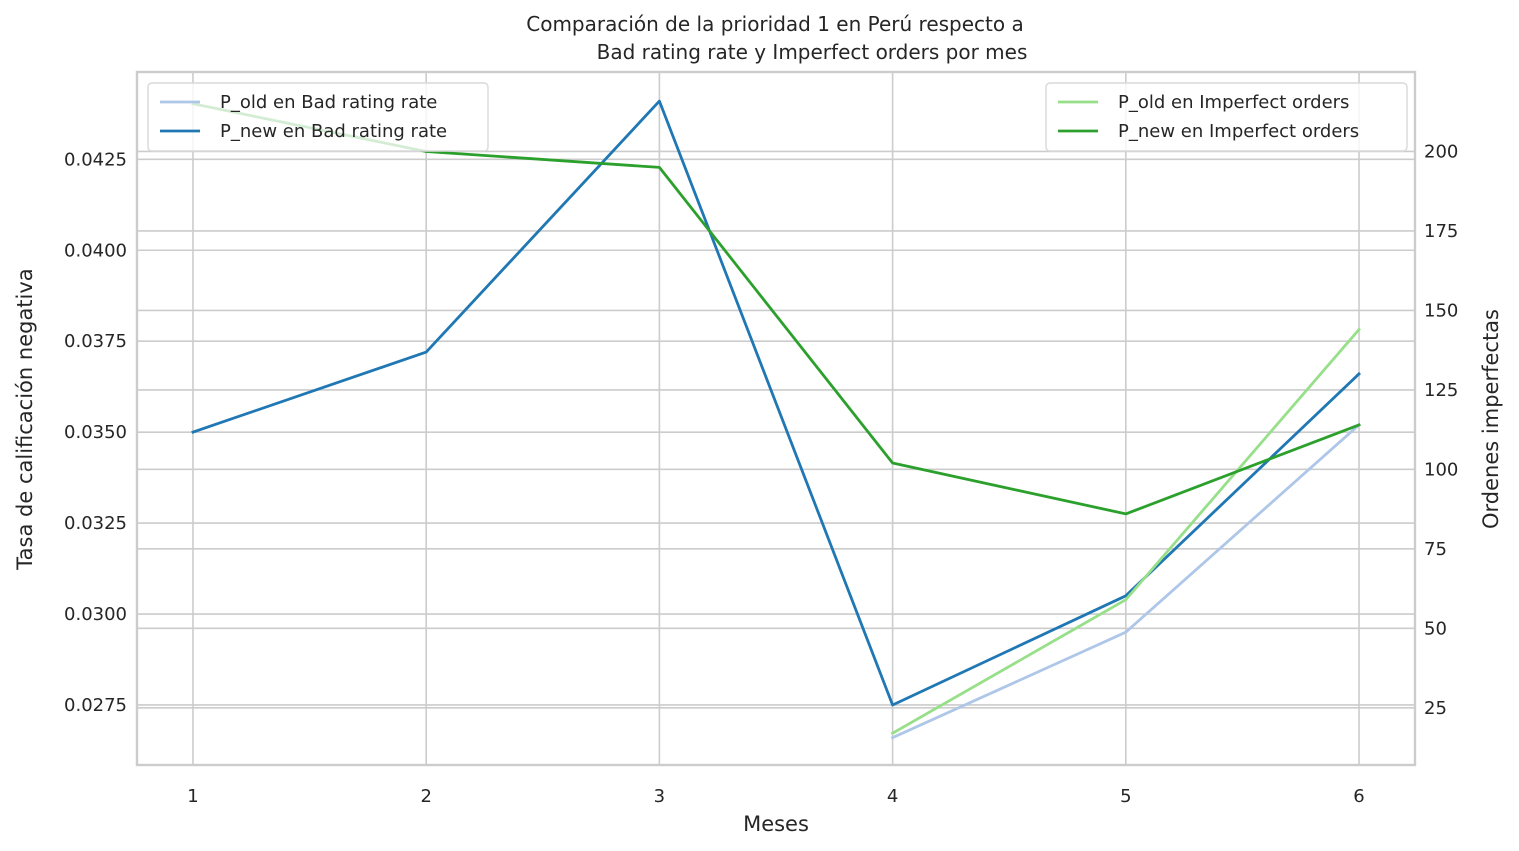  I want to click on y-left-tick-label: 0.0275, so click(95, 705).